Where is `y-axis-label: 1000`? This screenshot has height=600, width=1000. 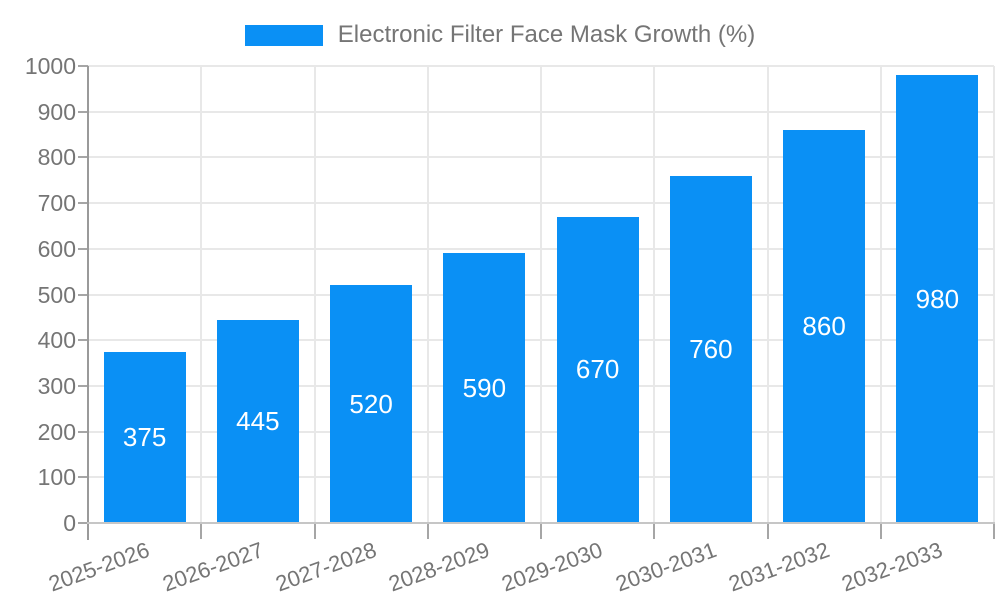 y-axis-label: 1000 is located at coordinates (50, 66).